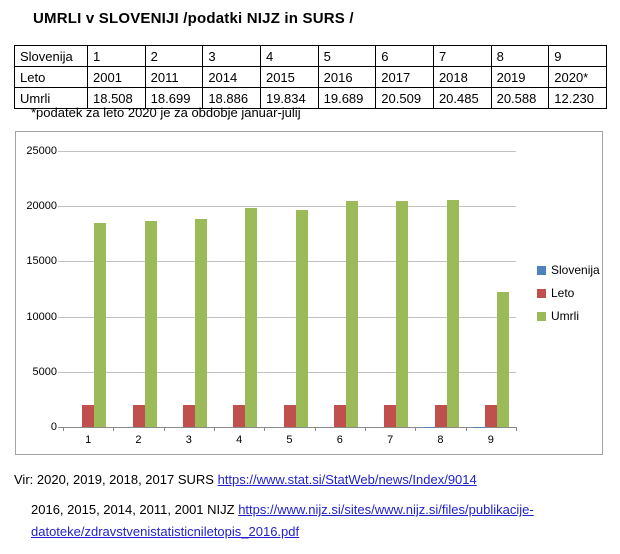  Describe the element at coordinates (577, 56) in the screenshot. I see `table-cell: 9` at that location.